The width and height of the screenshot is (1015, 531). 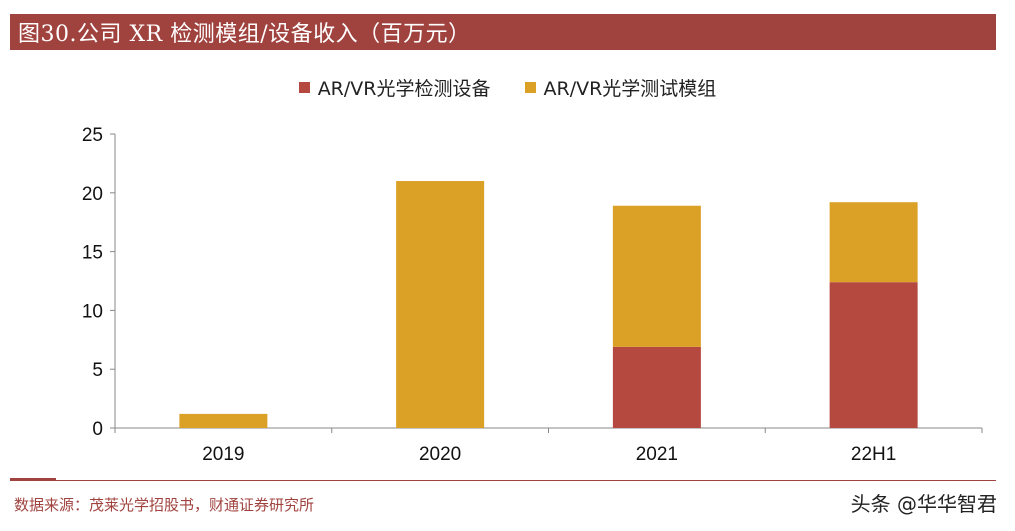 What do you see at coordinates (97, 370) in the screenshot?
I see `y-tick-label: 5` at bounding box center [97, 370].